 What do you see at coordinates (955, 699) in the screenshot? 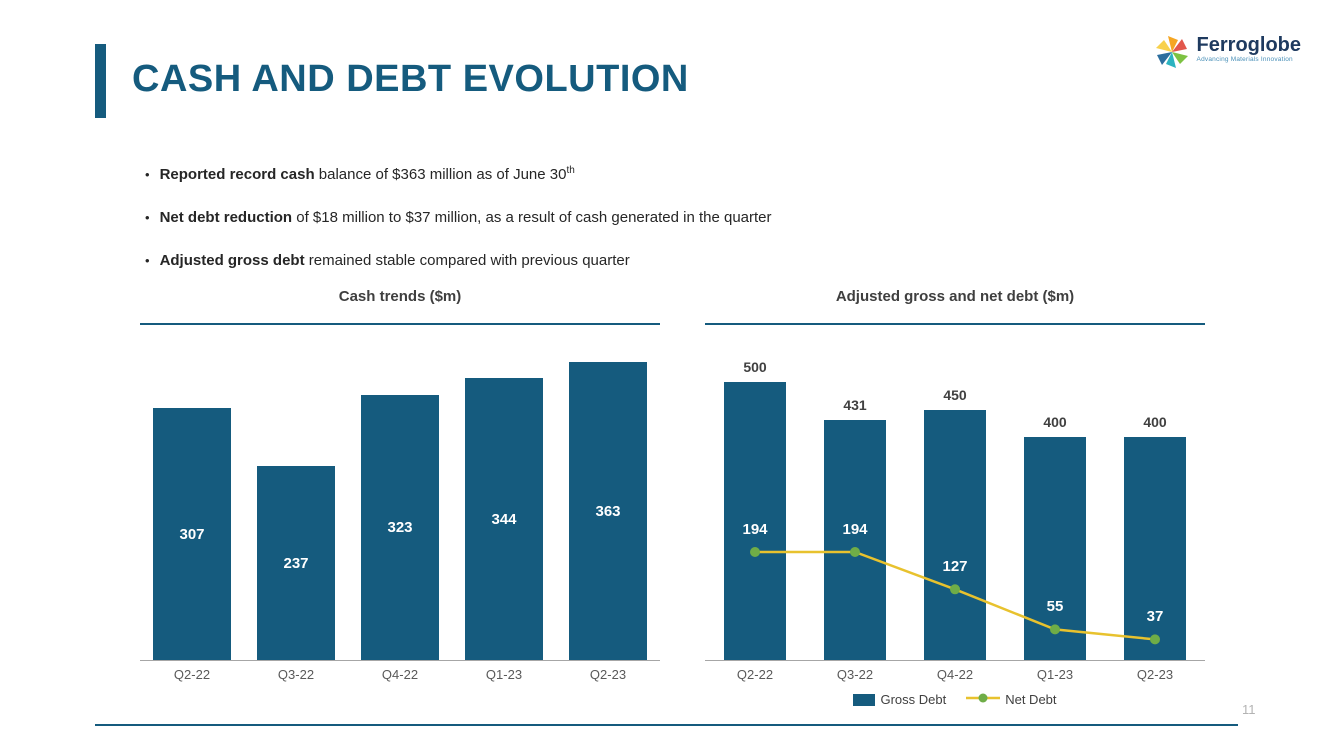
I see `debt-chart-legend: Gross Debt Net Debt` at bounding box center [955, 699].